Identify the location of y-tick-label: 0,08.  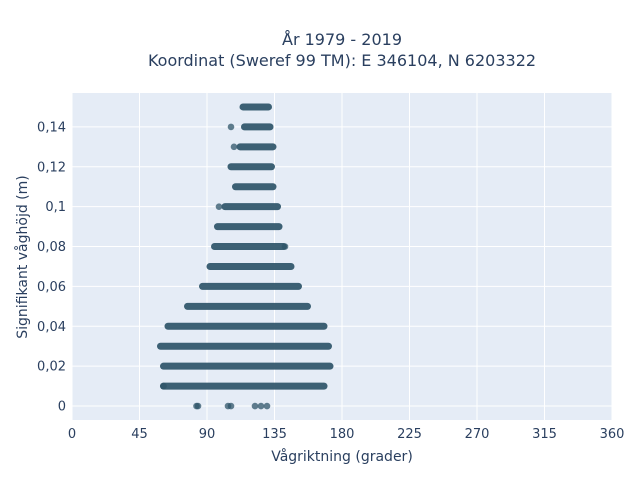
(51, 247).